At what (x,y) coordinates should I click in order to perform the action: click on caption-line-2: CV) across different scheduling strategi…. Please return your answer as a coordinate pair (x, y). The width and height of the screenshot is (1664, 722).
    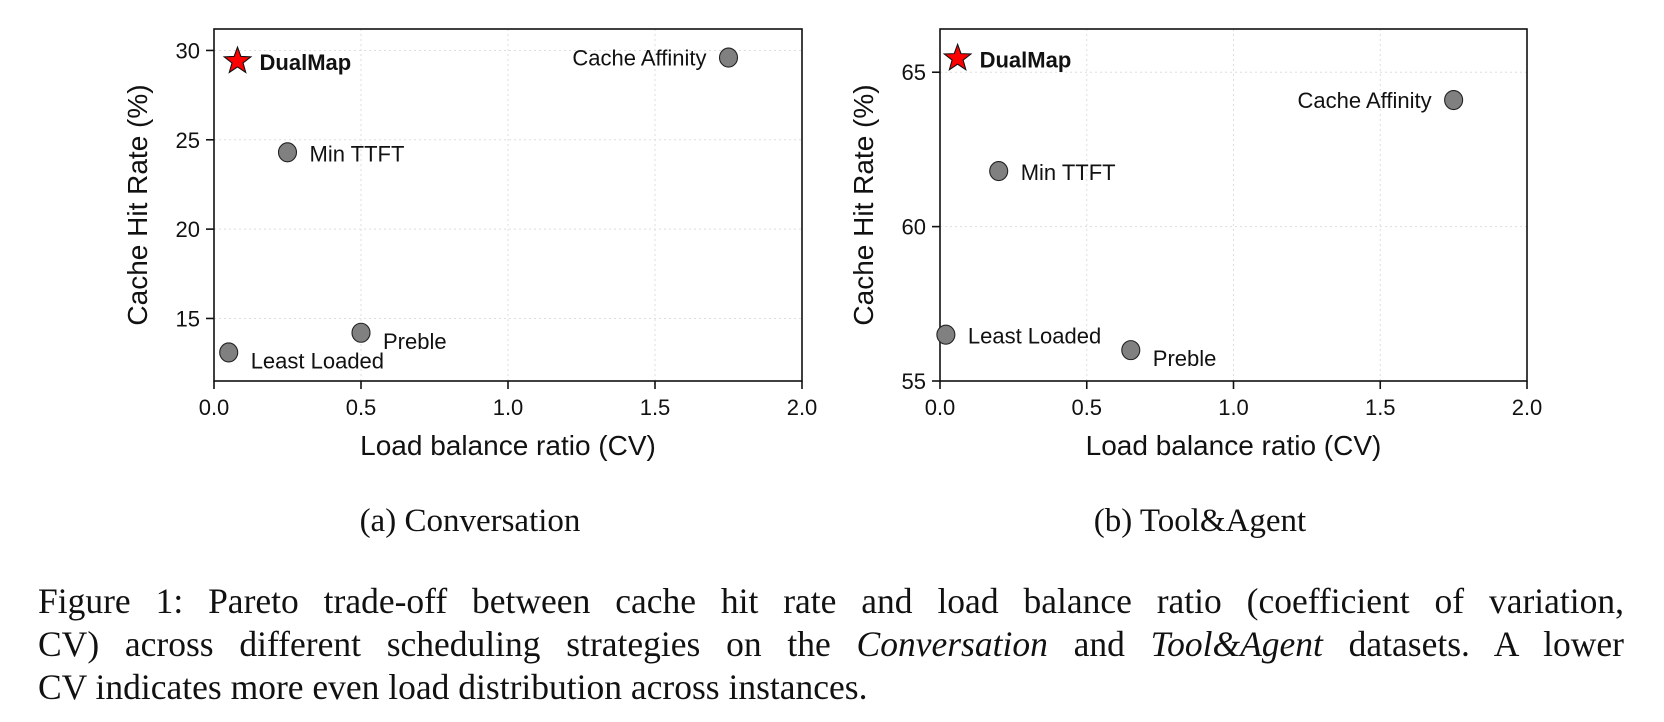
    Looking at the image, I should click on (831, 644).